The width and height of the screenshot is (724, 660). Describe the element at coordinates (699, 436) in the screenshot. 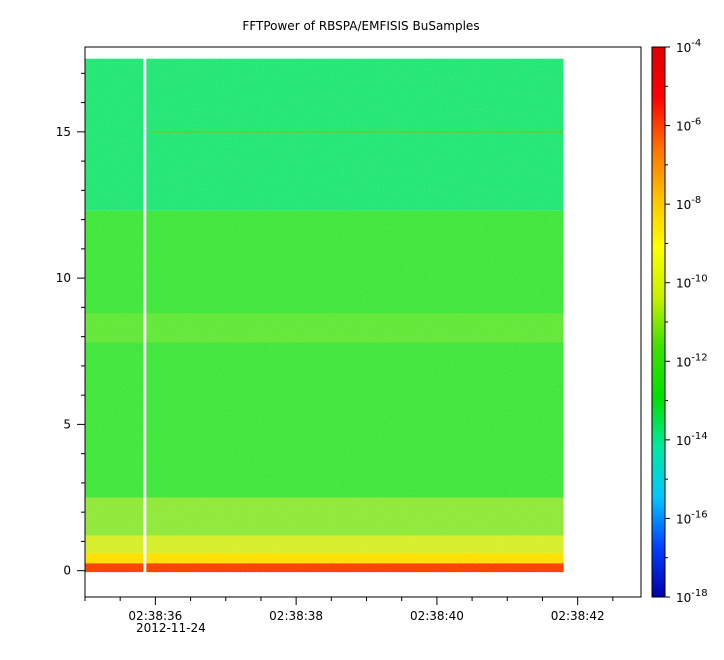

I see `colorbar-tick-exponent: -14` at that location.